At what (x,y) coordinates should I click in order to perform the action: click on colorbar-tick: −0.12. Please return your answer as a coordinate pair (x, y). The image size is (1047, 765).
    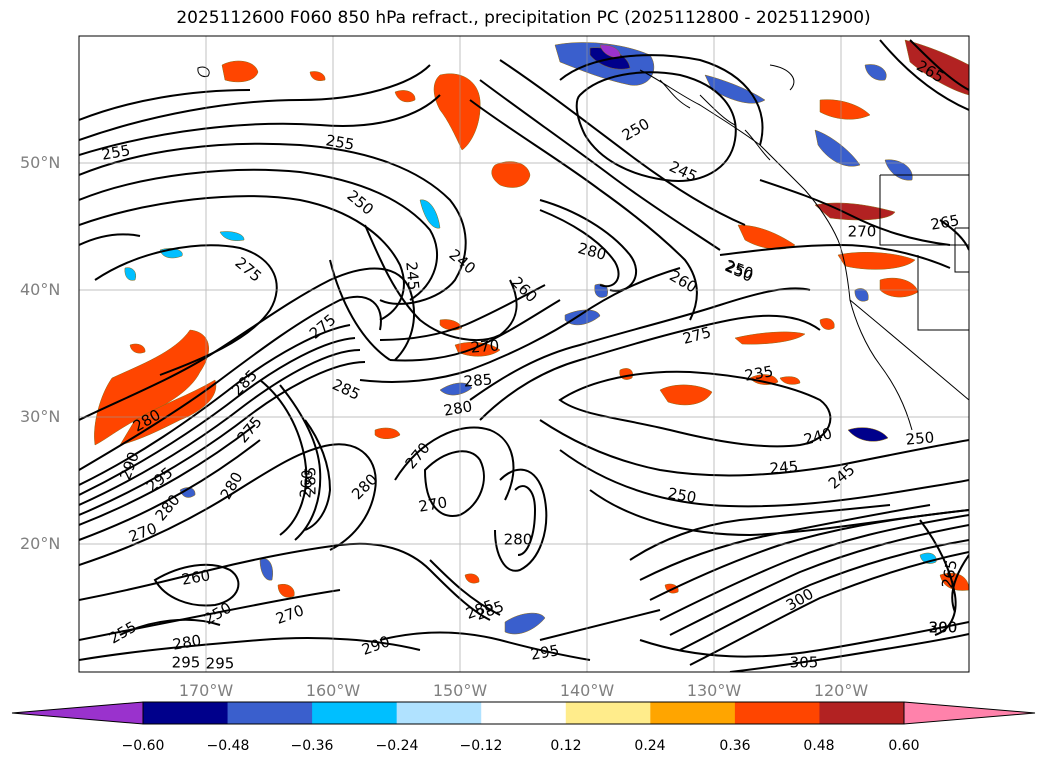
    Looking at the image, I should click on (481, 746).